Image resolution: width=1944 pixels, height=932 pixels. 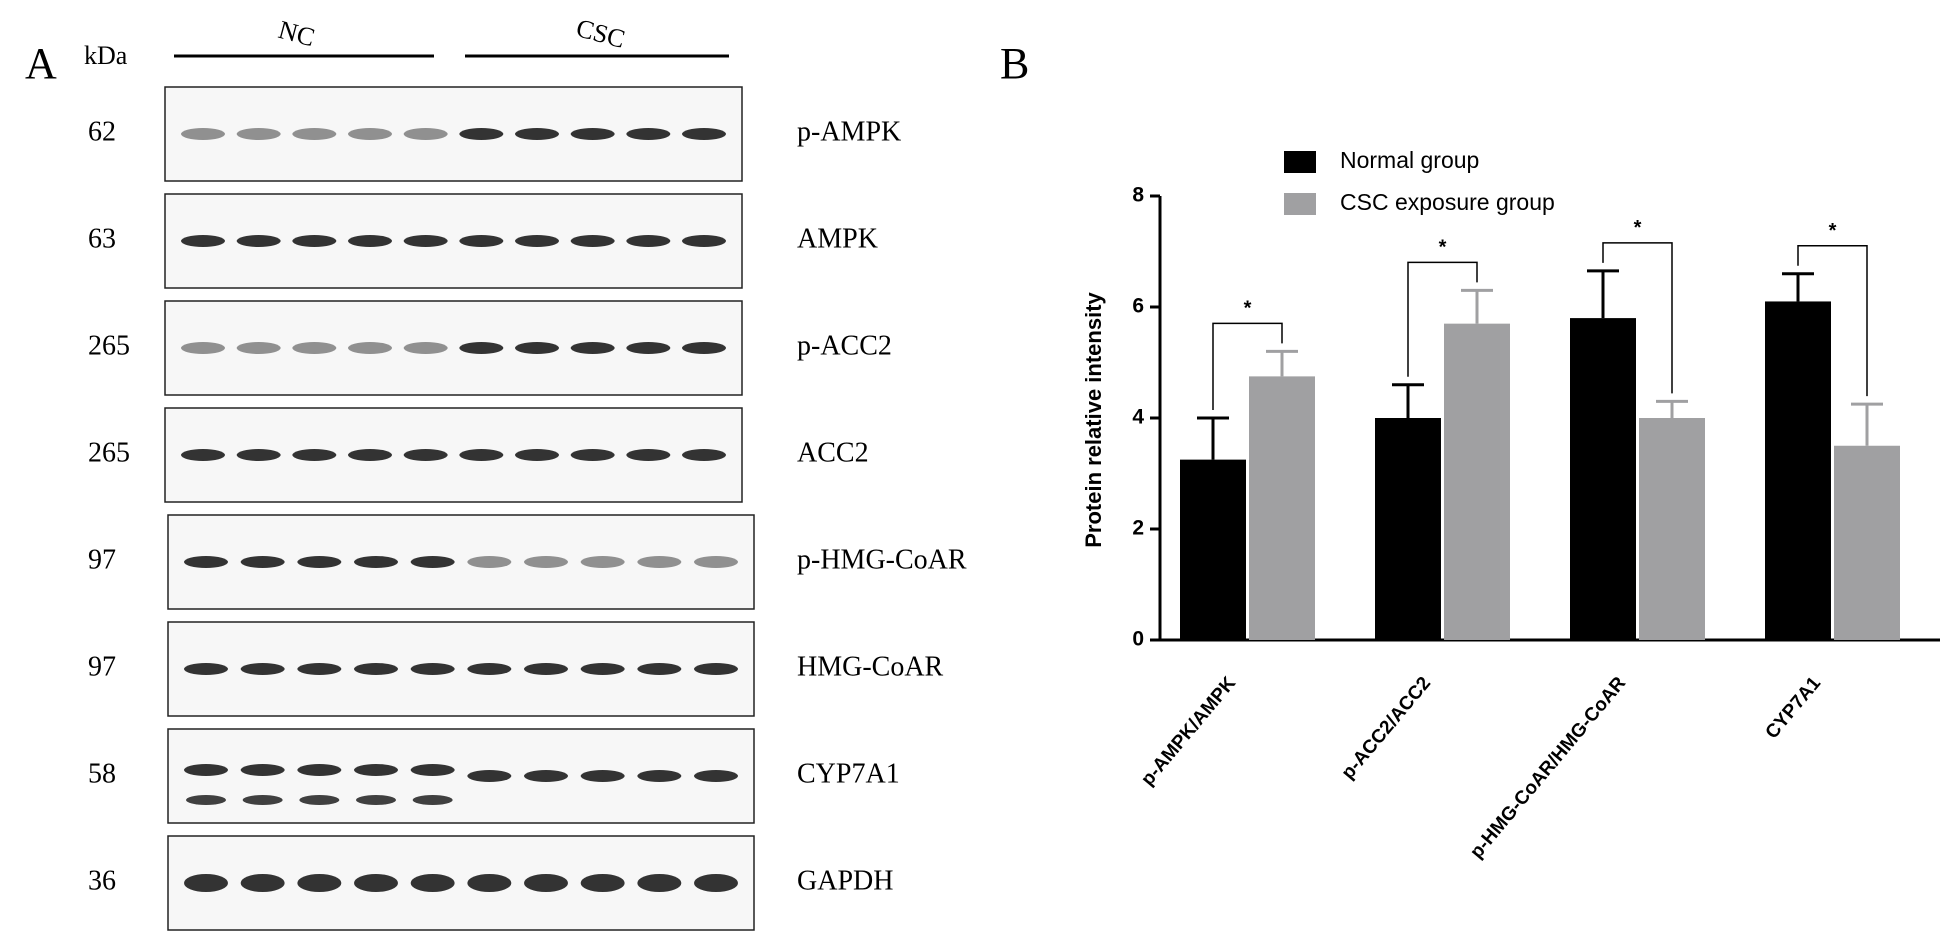 I want to click on kda-label: 58, so click(x=102, y=773).